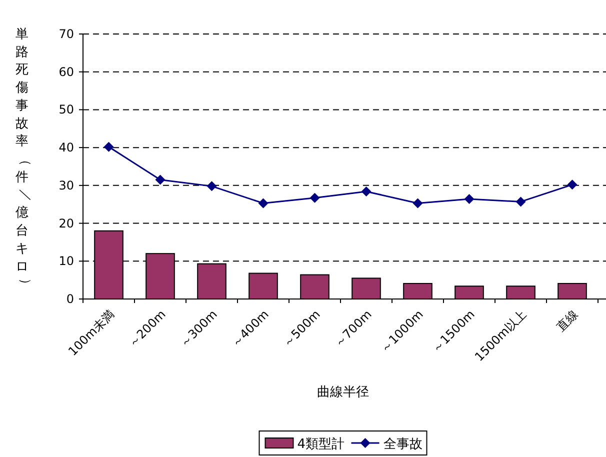  What do you see at coordinates (24, 159) in the screenshot?
I see `text: 単路死傷事故率（件／億台キロ）` at bounding box center [24, 159].